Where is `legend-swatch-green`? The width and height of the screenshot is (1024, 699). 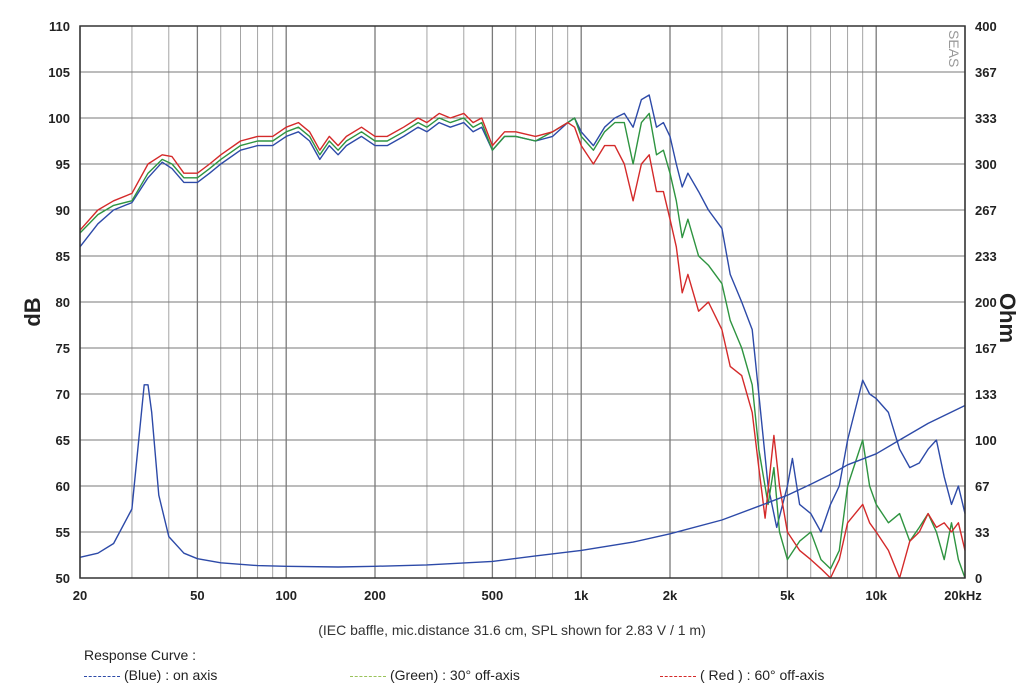
legend-swatch-green is located at coordinates (368, 676).